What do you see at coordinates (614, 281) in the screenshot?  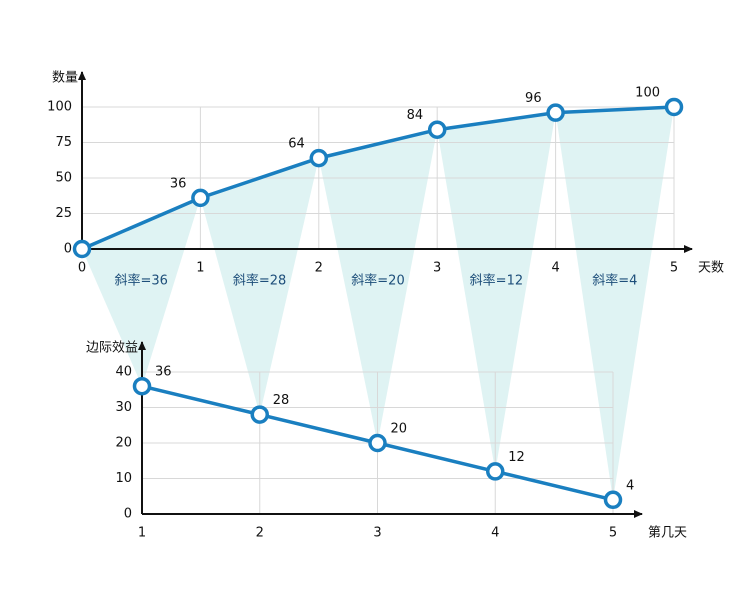 I see `slope-annotation: 斜率=4` at bounding box center [614, 281].